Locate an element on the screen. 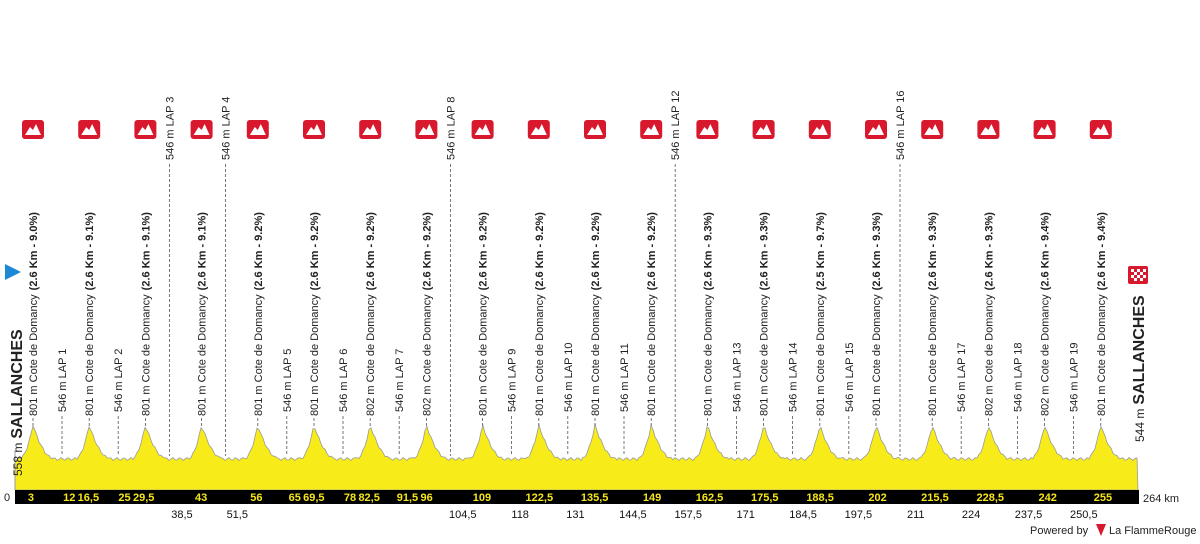  lap-label: 546 m LAP 6 is located at coordinates (344, 380).